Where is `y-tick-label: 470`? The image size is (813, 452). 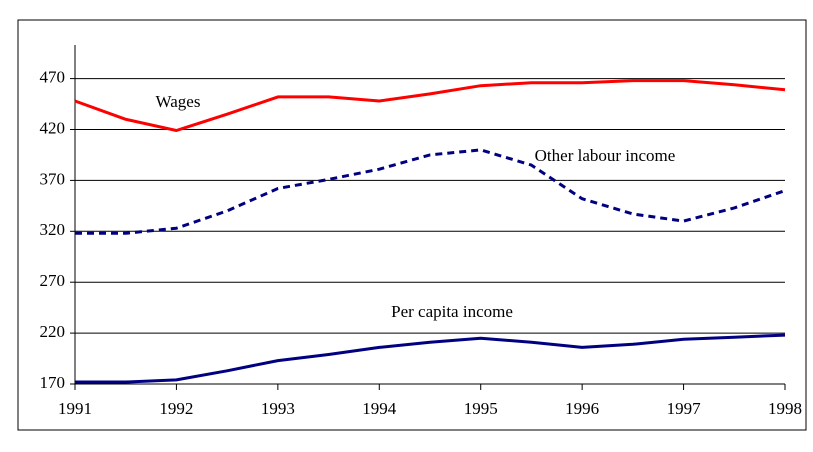
y-tick-label: 470 is located at coordinates (53, 77).